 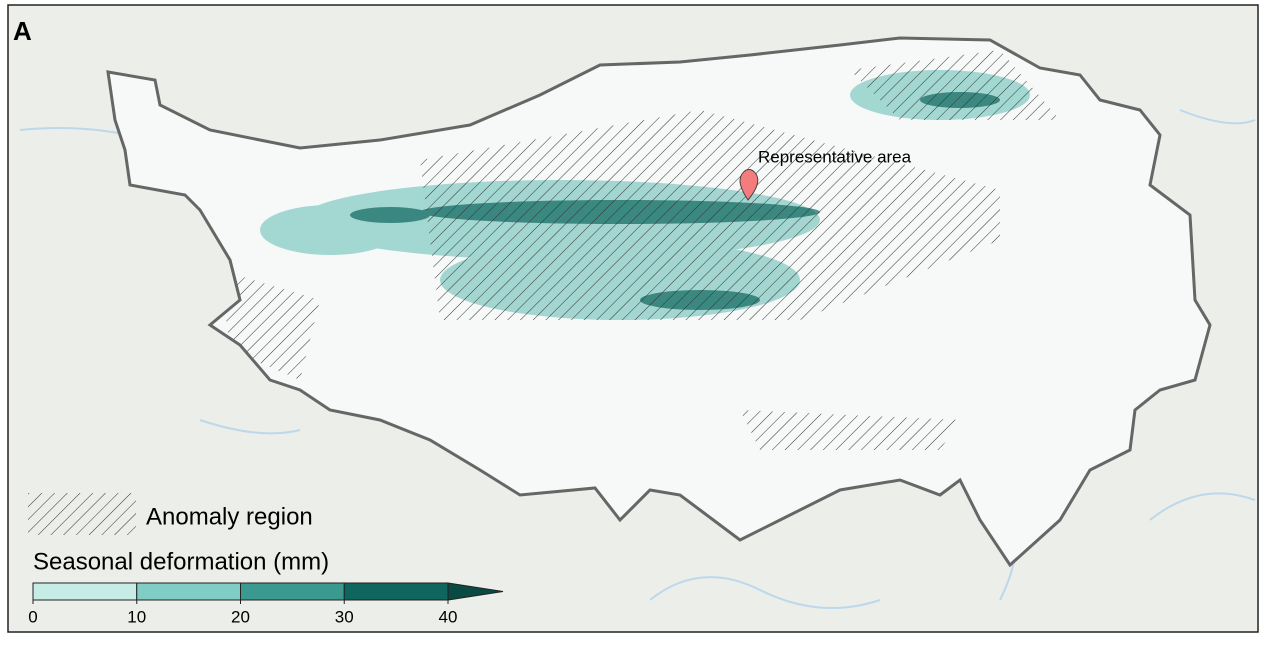 What do you see at coordinates (448, 616) in the screenshot?
I see `colorbar-tick-label: 40` at bounding box center [448, 616].